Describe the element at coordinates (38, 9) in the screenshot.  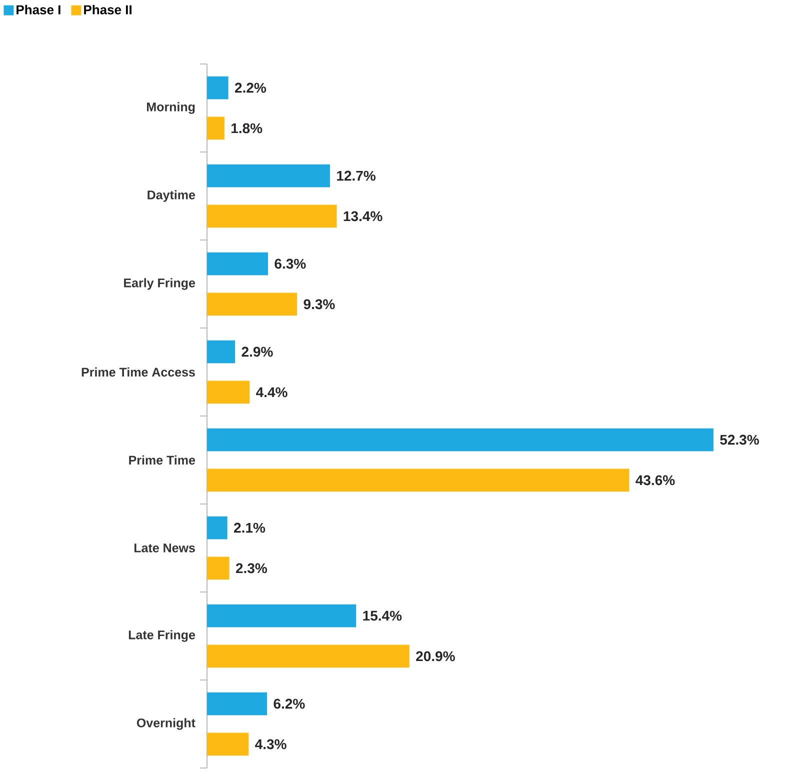
I see `legend-label: Phase I` at that location.